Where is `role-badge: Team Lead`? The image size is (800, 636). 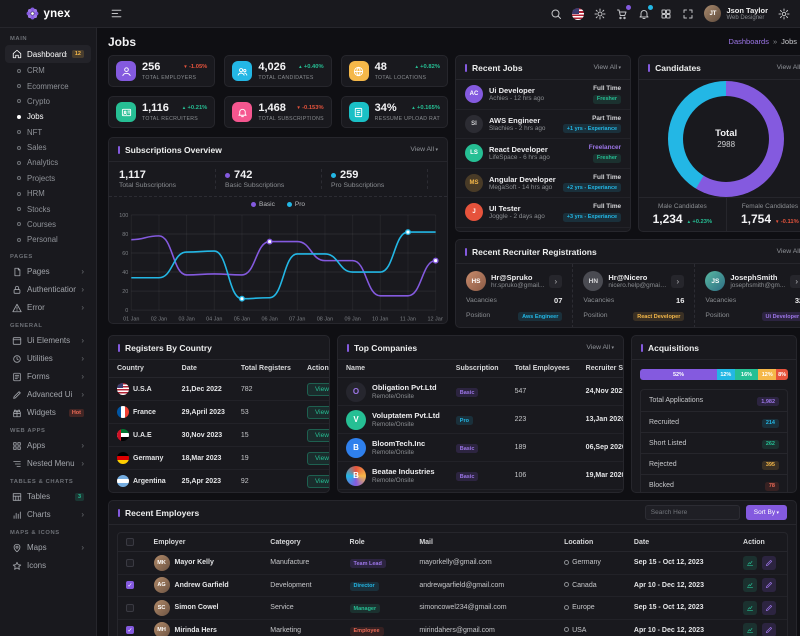
role-badge: Team Lead is located at coordinates (367, 564).